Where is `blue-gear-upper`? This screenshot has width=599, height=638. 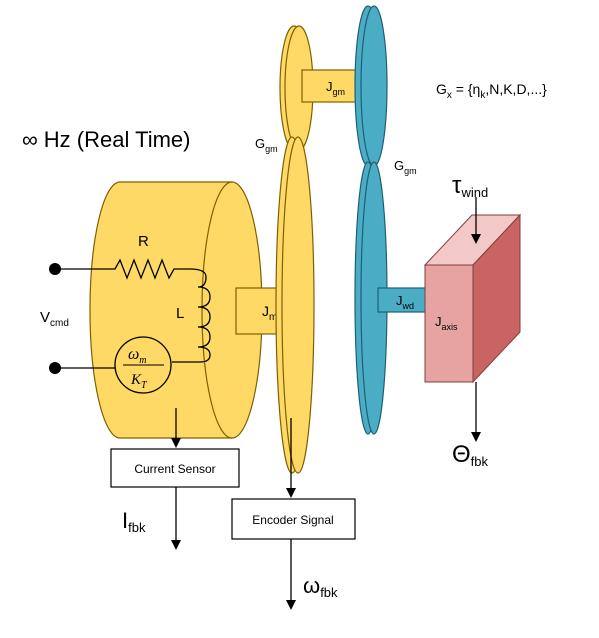 blue-gear-upper is located at coordinates (371, 86).